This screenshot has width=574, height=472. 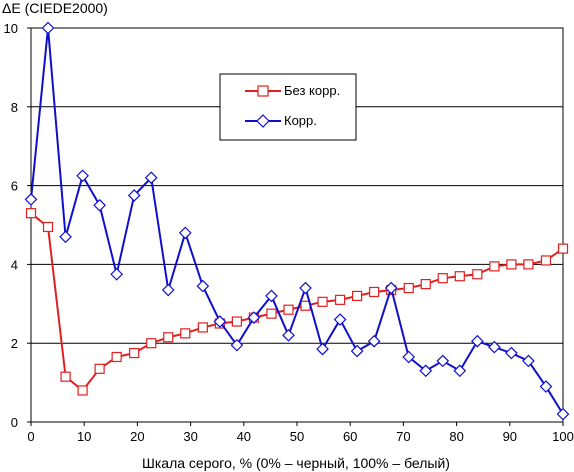 I want to click on y-tick-label: 10, so click(x=11, y=28).